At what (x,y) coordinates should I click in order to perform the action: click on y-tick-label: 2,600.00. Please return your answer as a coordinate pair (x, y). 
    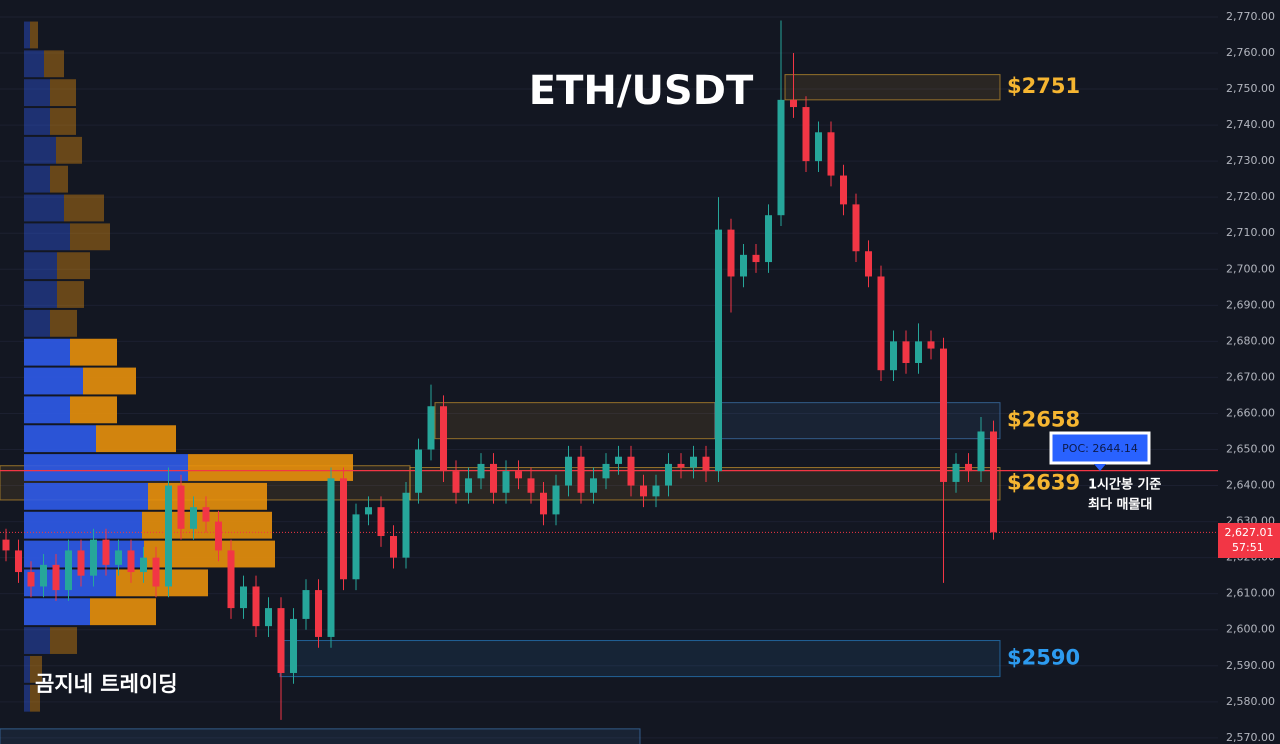
    Looking at the image, I should click on (1250, 629).